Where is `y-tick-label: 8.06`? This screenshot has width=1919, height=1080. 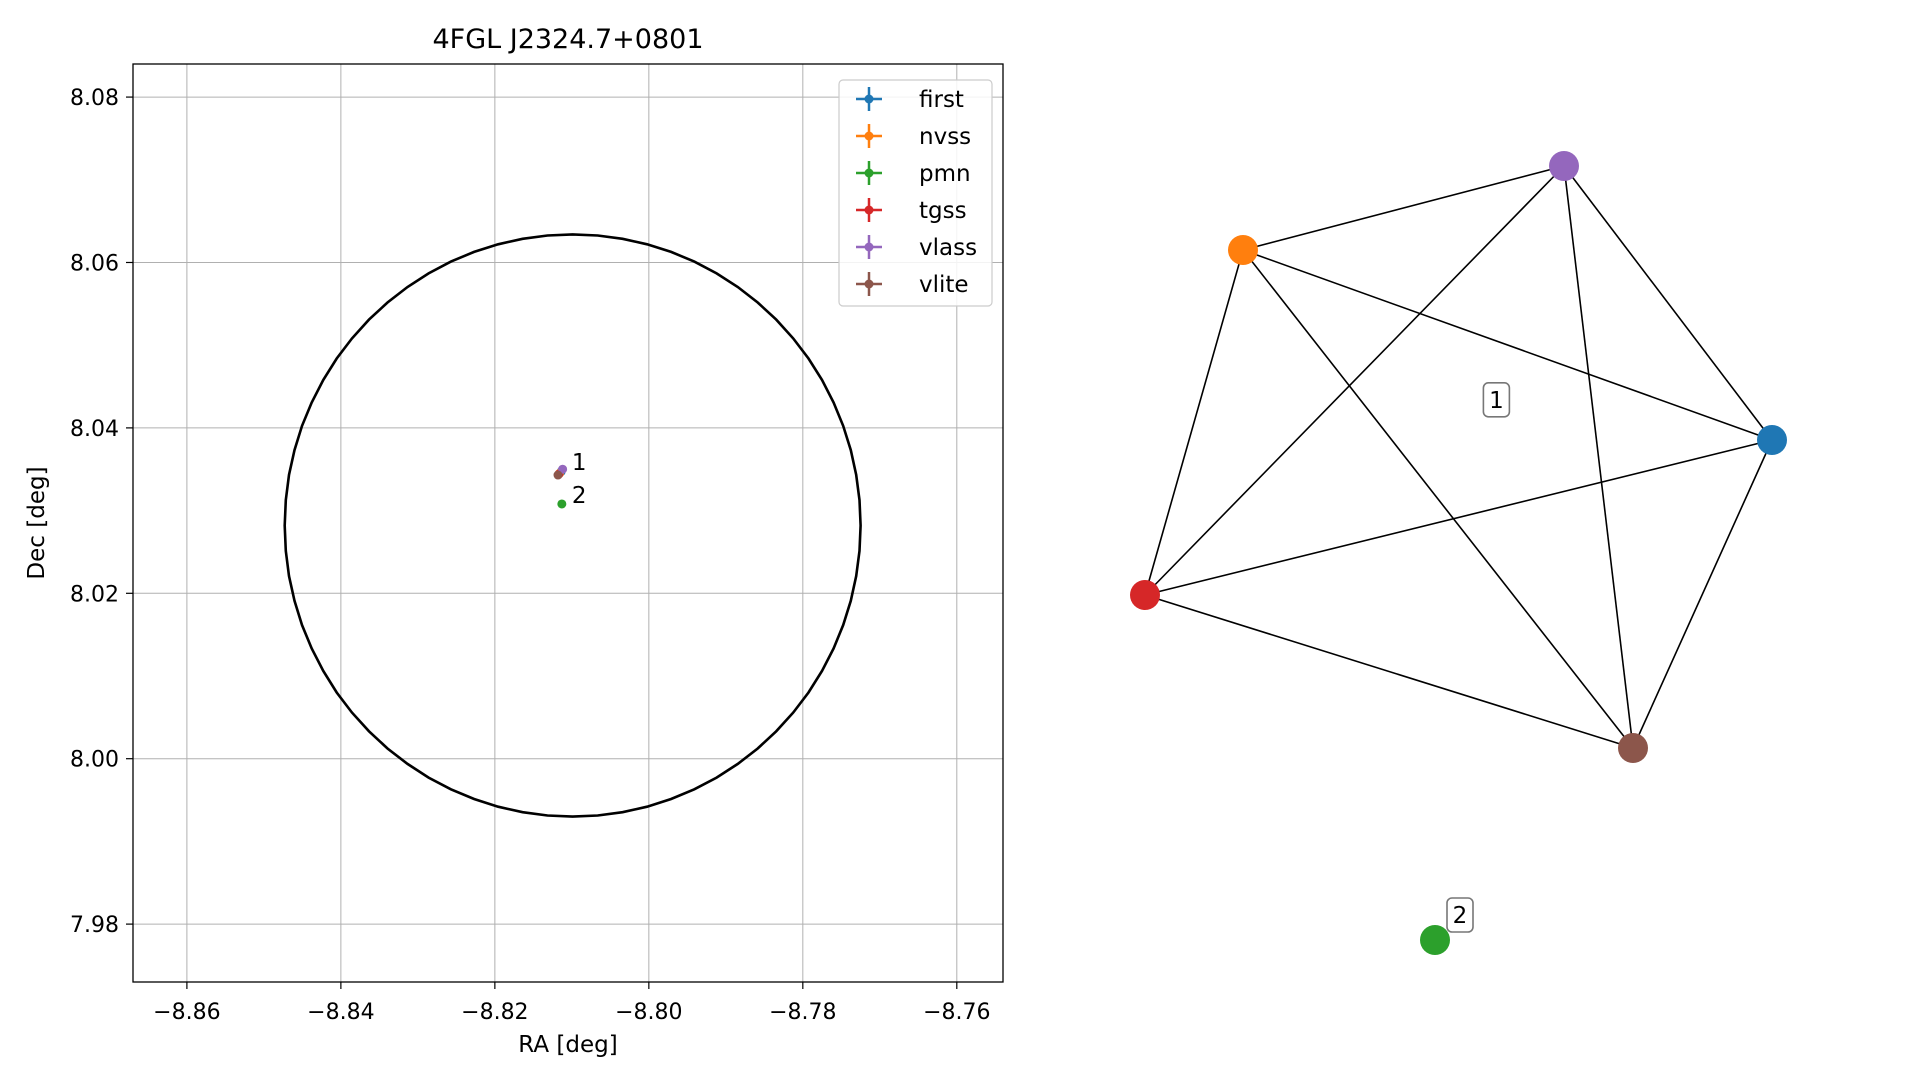 y-tick-label: 8.06 is located at coordinates (94, 263).